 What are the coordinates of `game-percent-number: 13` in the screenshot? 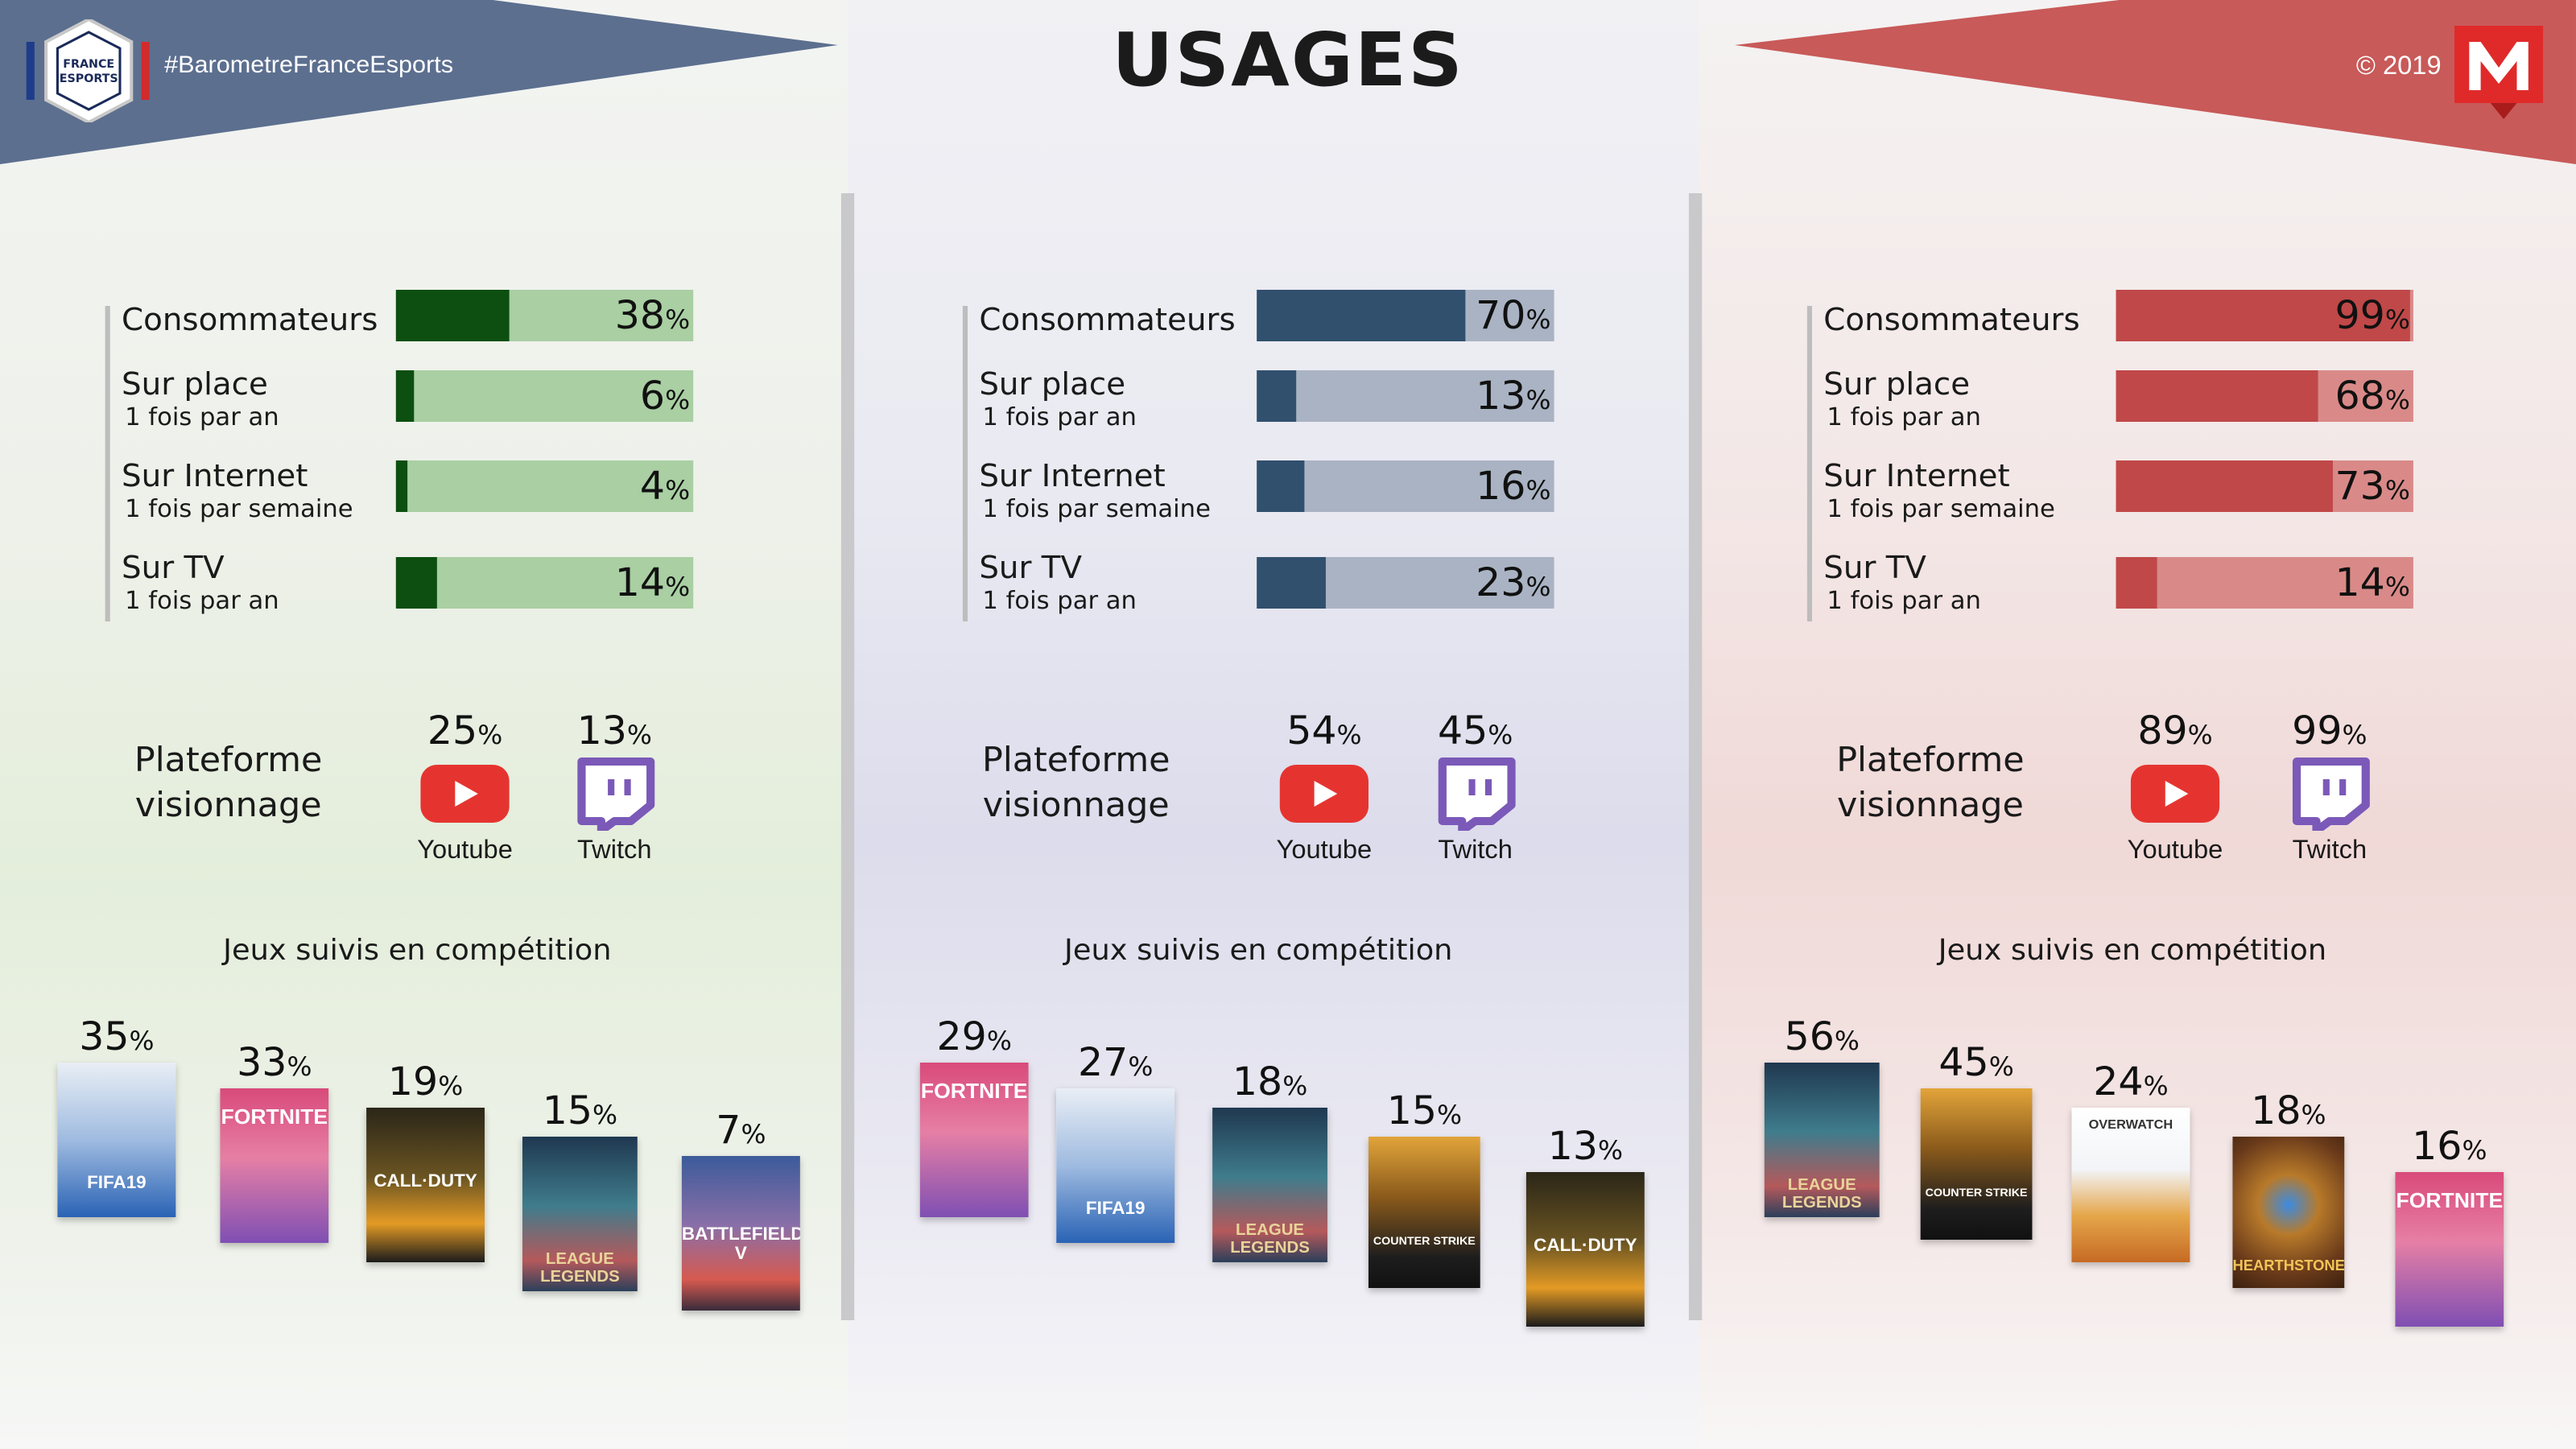 It's located at (1573, 1146).